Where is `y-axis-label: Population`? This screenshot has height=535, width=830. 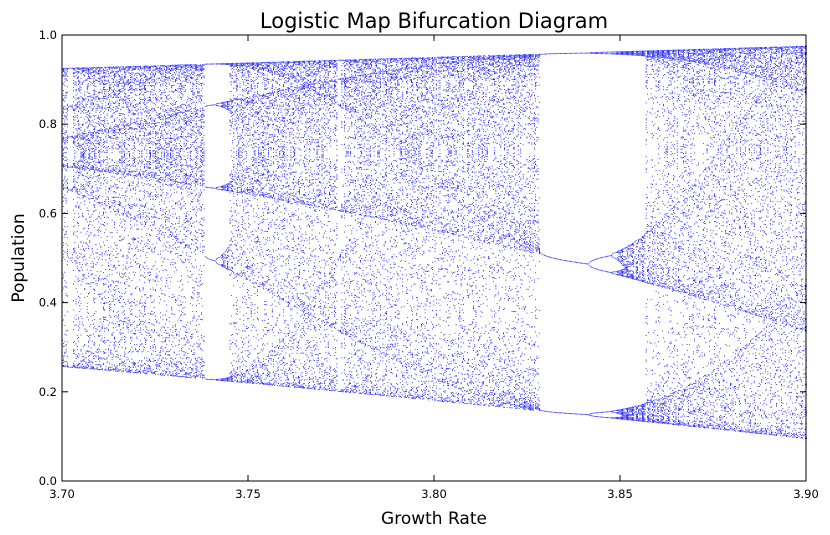
y-axis-label: Population is located at coordinates (19, 257).